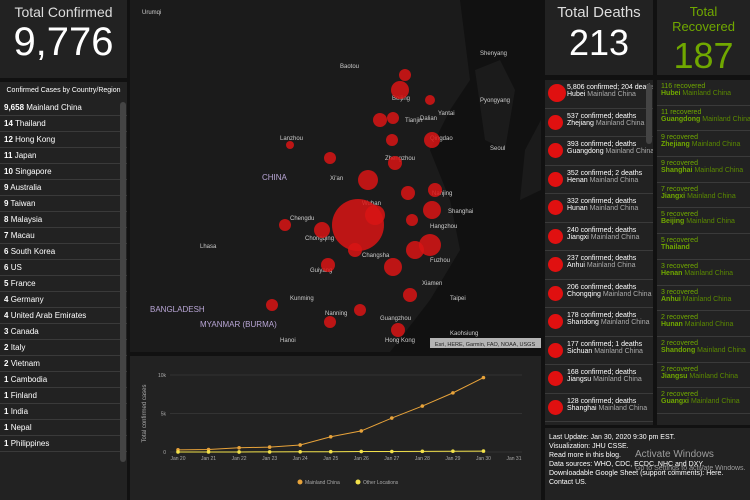 The image size is (750, 500). I want to click on x-tick-label: Jan 25, so click(330, 459).